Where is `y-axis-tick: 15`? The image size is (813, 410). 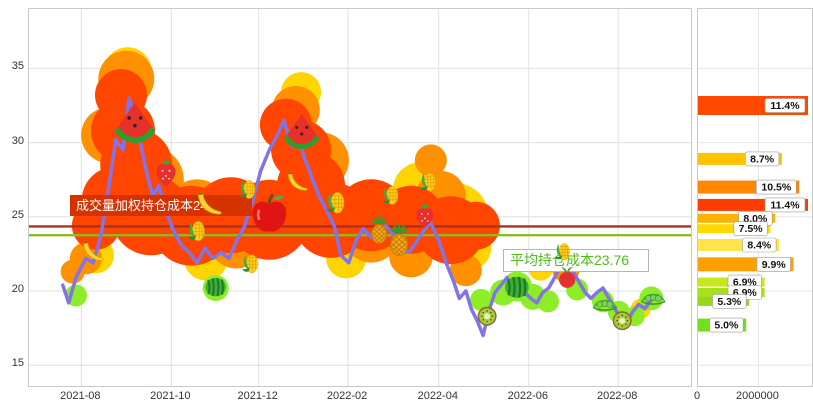
y-axis-tick: 15 is located at coordinates (17, 363).